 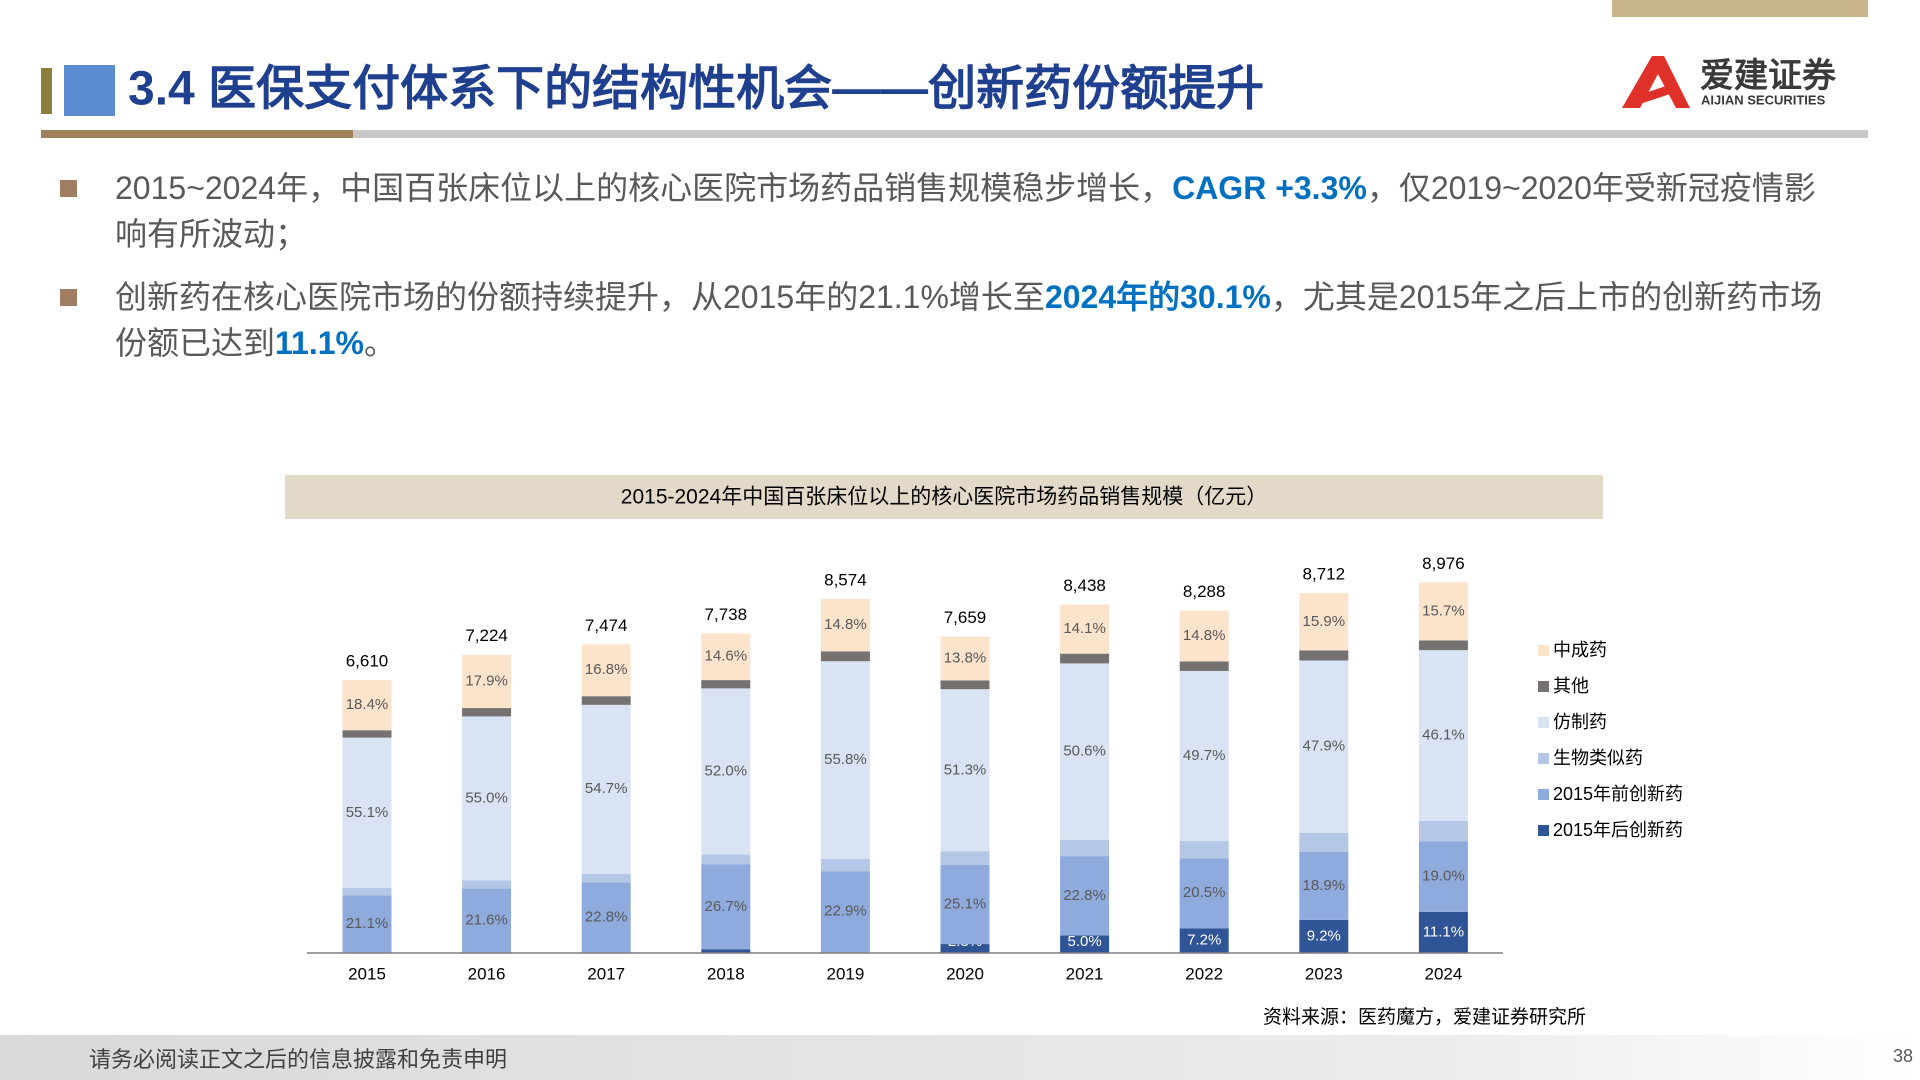 I want to click on data-label: 50.6%, so click(x=1084, y=751).